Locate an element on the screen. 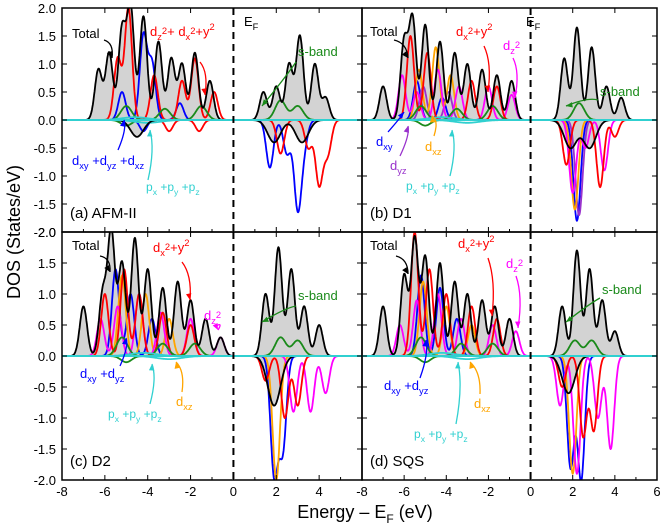 The image size is (665, 528). panel-label: (b) D1 is located at coordinates (391, 213).